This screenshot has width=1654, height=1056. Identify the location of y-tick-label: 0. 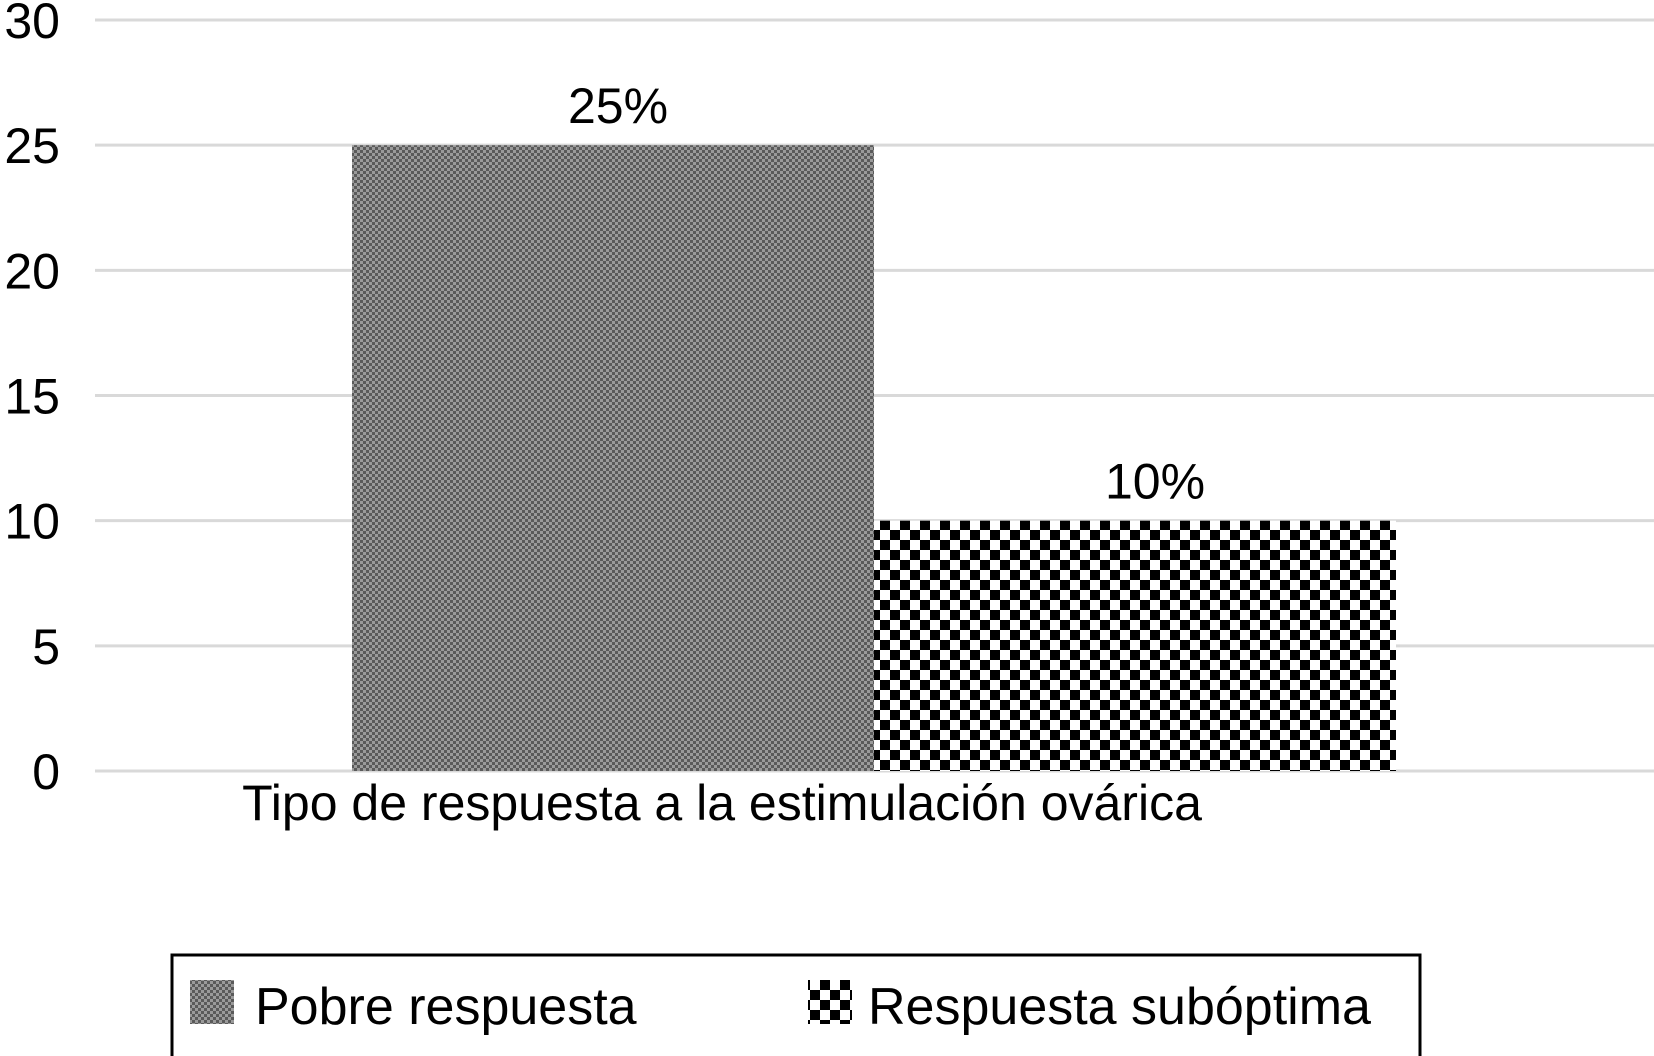
(46, 772).